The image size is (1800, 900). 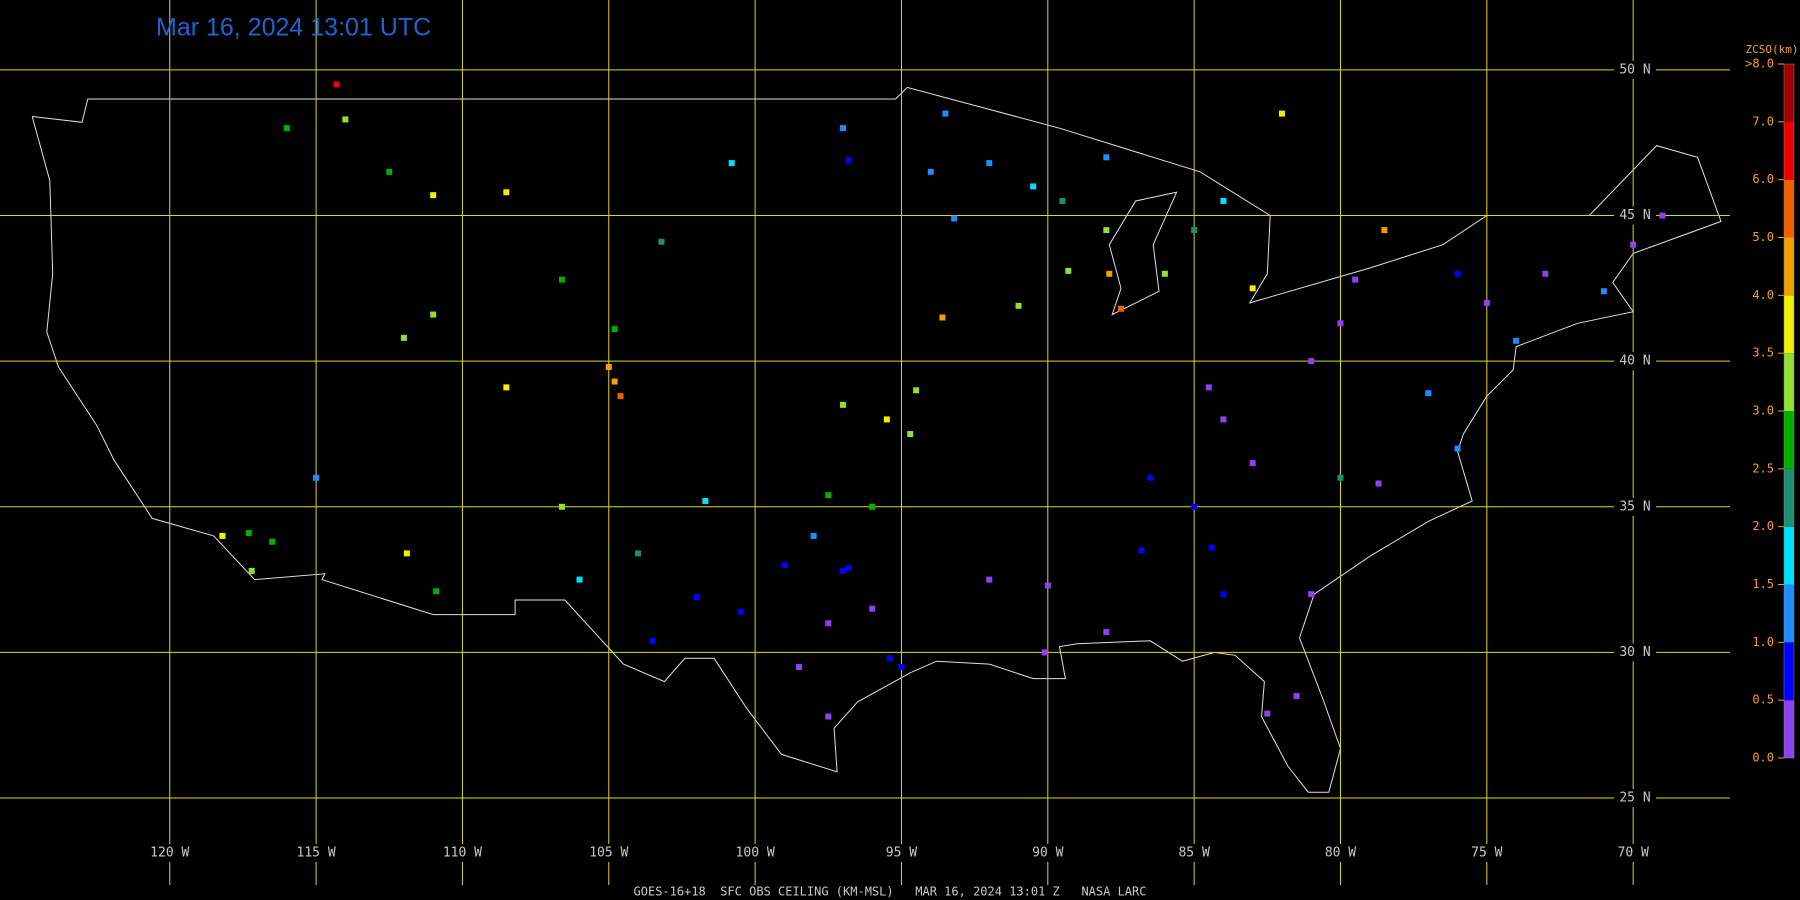 What do you see at coordinates (1763, 700) in the screenshot?
I see `colorbar-label: 0.5` at bounding box center [1763, 700].